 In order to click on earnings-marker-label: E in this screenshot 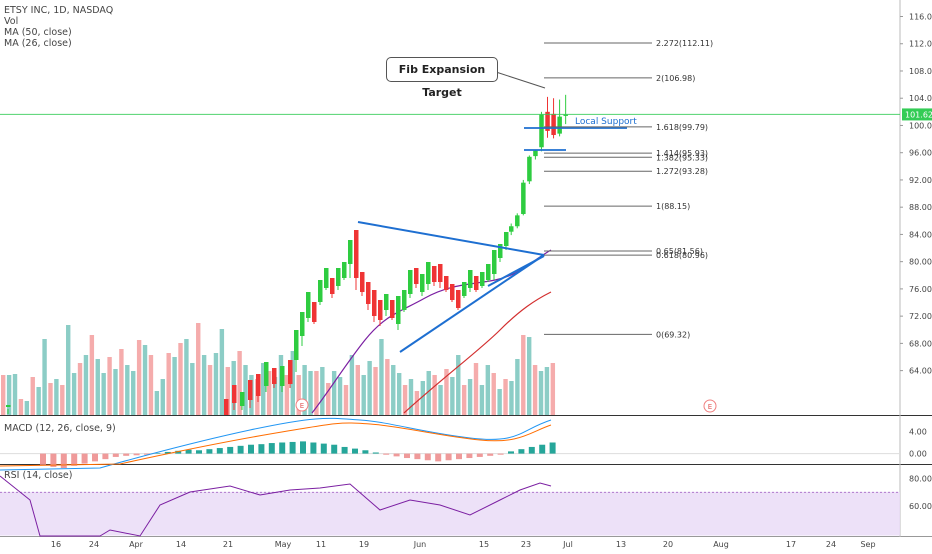, I will do `click(302, 406)`.